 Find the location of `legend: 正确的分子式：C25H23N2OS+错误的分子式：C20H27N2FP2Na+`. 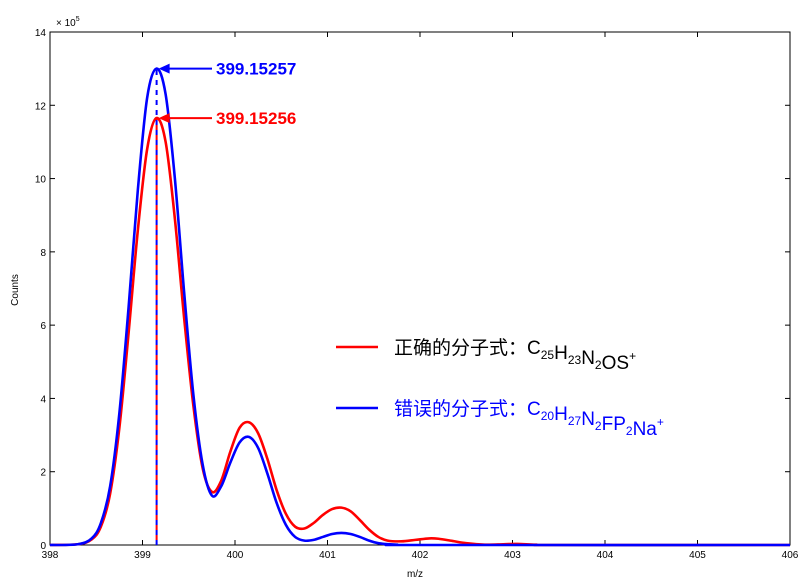

legend: 正确的分子式：C25H23N2OS+错误的分子式：C20H27N2FP2Na+ is located at coordinates (500, 388).